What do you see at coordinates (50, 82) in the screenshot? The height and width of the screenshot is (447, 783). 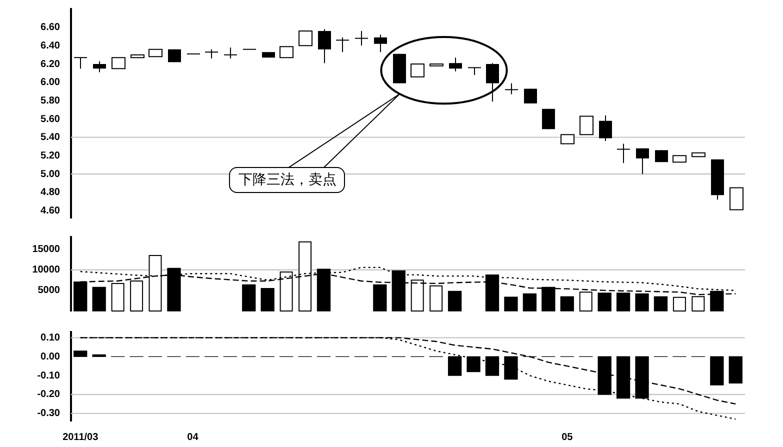 I see `y-tick-label: 6.00` at bounding box center [50, 82].